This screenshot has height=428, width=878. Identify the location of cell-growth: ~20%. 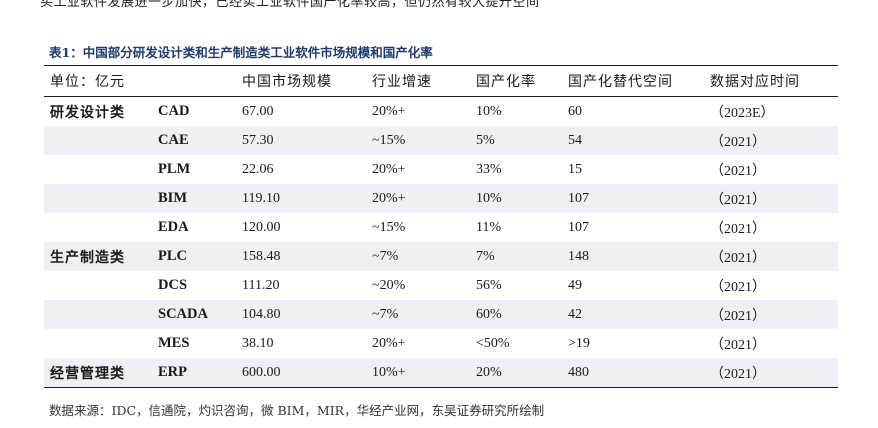
(389, 285).